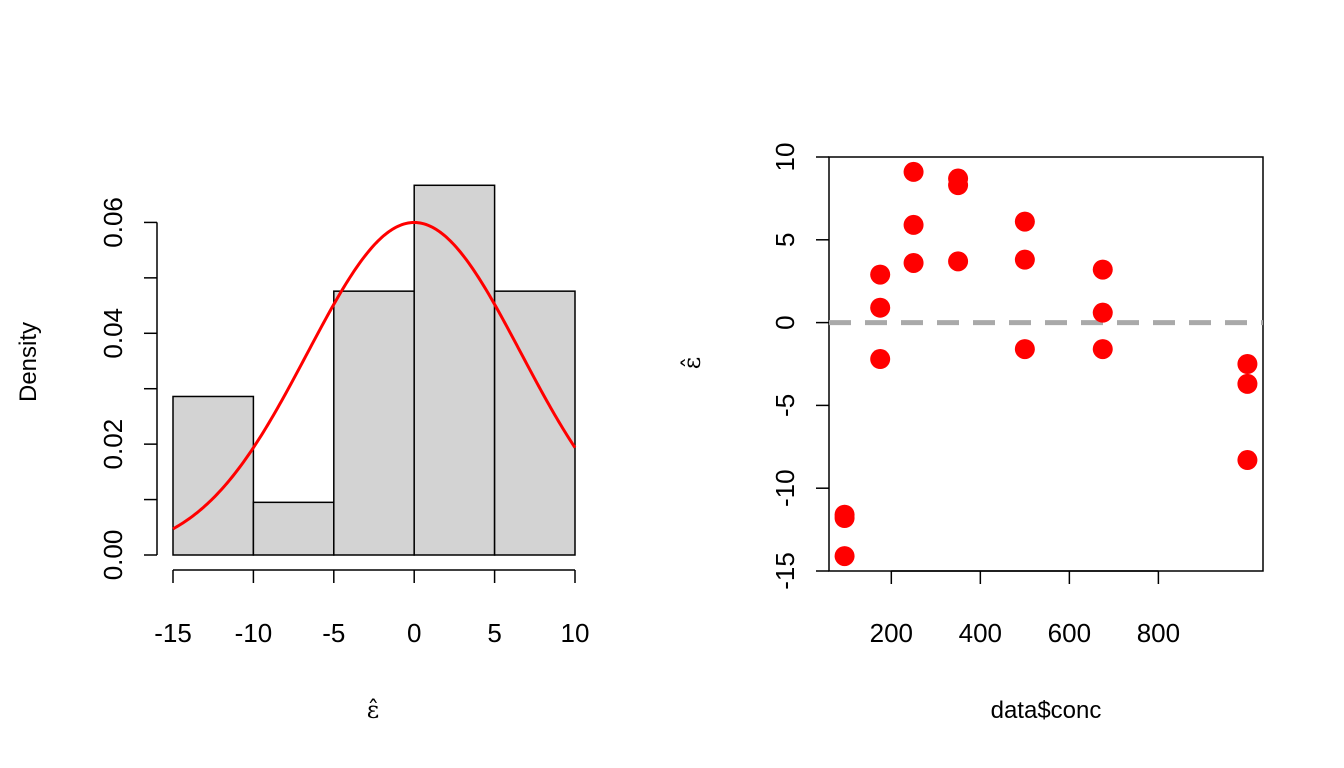 The width and height of the screenshot is (1344, 768). What do you see at coordinates (113, 222) in the screenshot?
I see `histogram-y-tick-label-3: 0.06` at bounding box center [113, 222].